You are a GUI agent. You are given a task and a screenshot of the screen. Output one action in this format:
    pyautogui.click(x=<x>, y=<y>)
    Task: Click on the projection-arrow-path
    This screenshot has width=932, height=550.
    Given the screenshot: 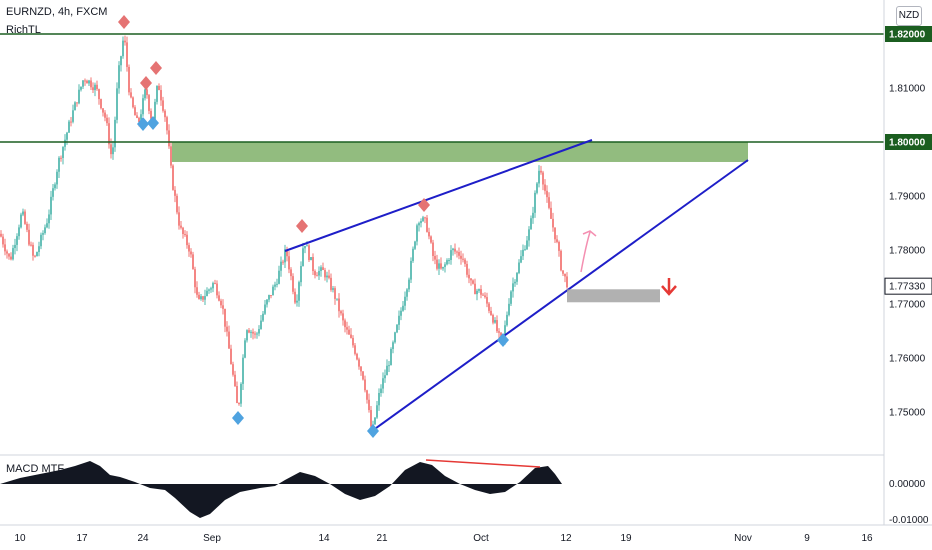 What is the action you would take?
    pyautogui.click(x=585, y=252)
    